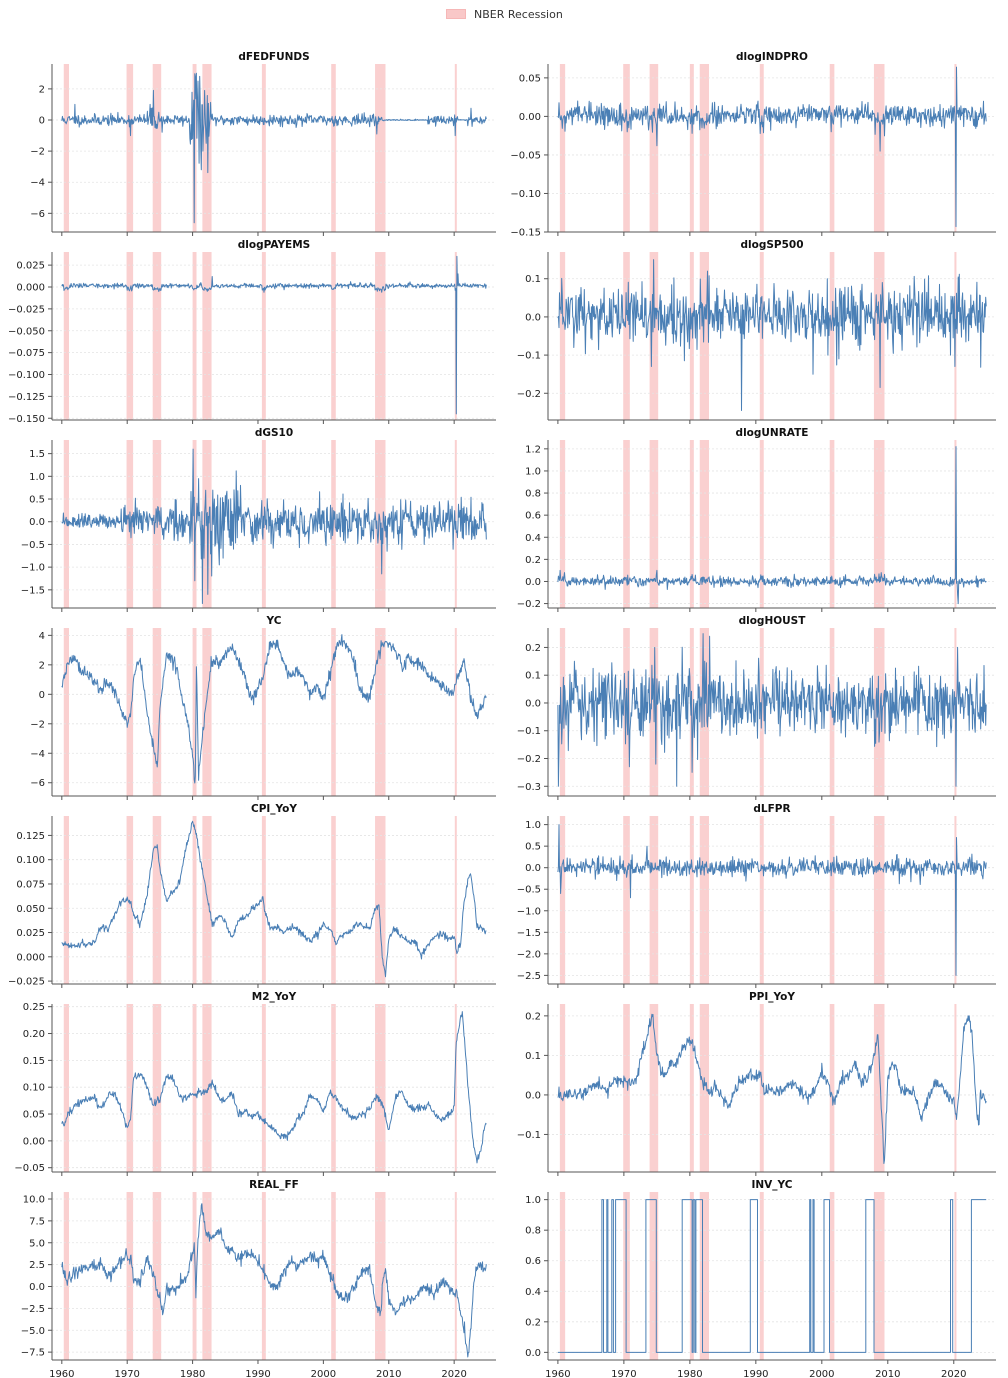 Image resolution: width=1008 pixels, height=1378 pixels. Describe the element at coordinates (37, 454) in the screenshot. I see `y-tick-label: 1.5` at that location.